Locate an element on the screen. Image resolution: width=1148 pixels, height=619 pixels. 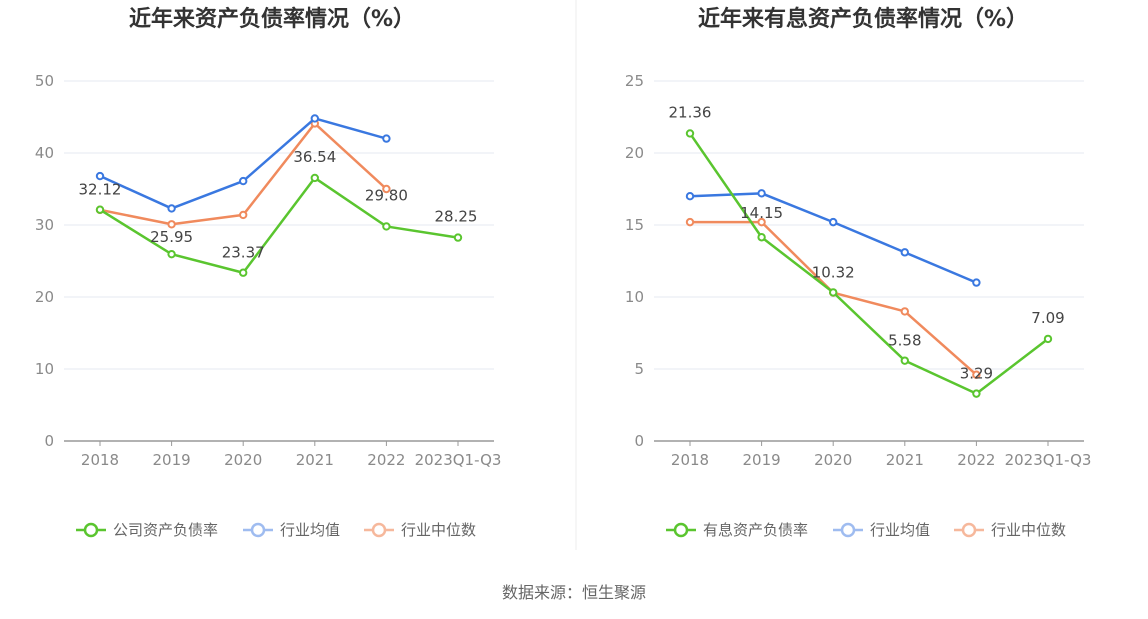
legend-label: 有息资产负债率 is located at coordinates (755, 530).